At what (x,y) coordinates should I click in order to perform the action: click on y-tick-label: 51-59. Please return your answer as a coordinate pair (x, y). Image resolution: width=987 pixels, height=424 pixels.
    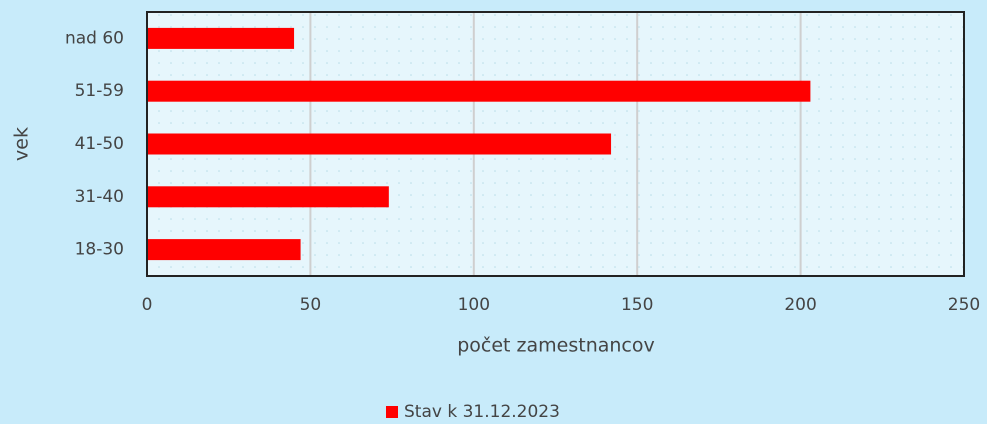
    Looking at the image, I should click on (99, 91).